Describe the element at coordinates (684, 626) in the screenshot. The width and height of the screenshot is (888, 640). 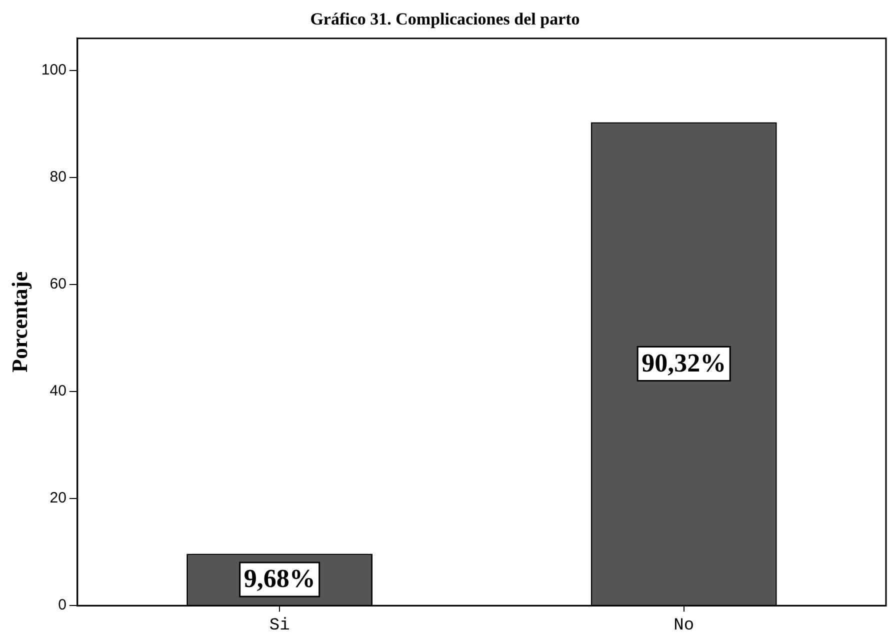
I see `x-tick-label: No` at that location.